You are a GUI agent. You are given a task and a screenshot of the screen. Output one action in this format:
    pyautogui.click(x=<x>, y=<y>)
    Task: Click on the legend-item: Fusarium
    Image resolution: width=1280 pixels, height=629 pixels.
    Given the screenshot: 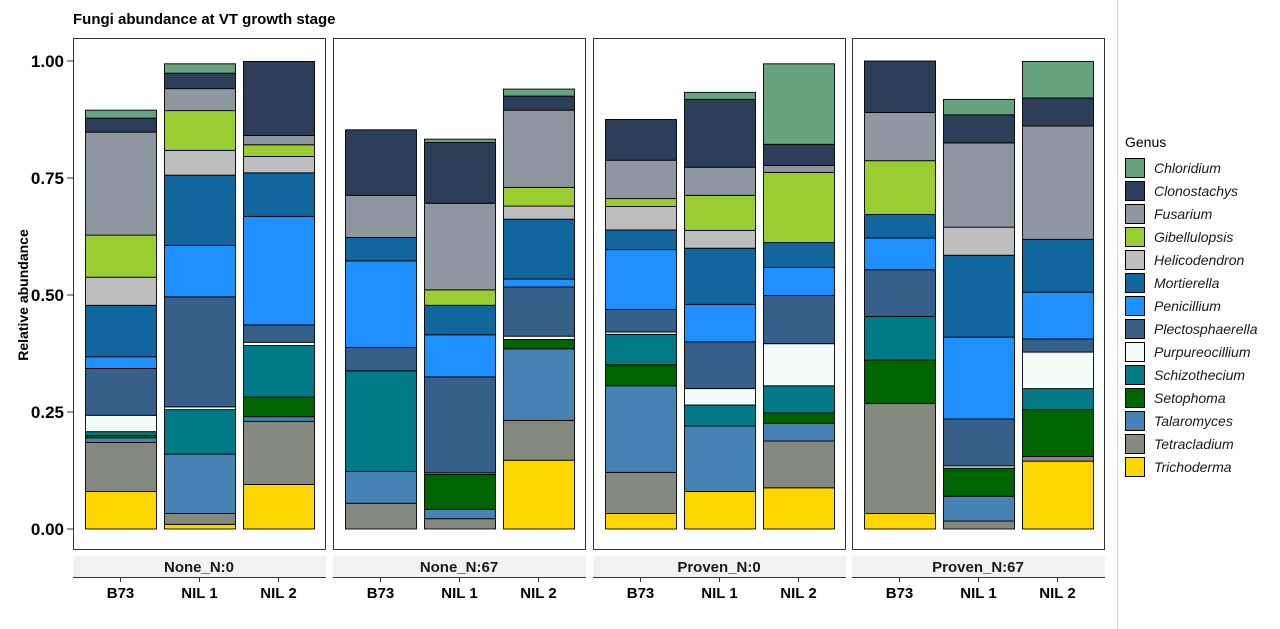 What is the action you would take?
    pyautogui.click(x=1191, y=213)
    